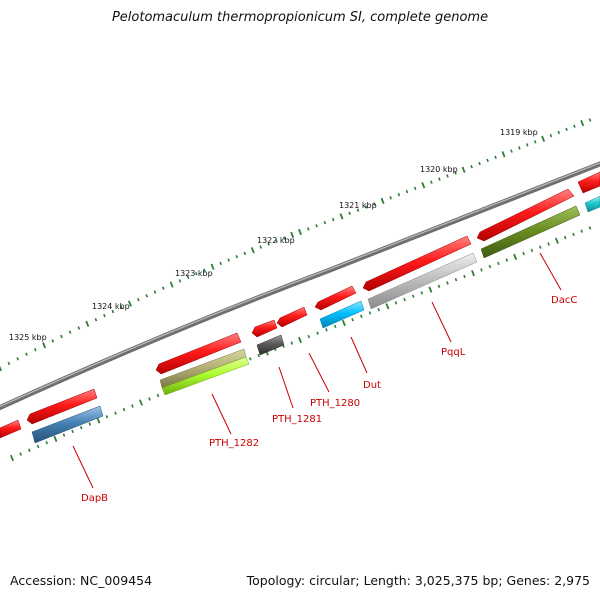 This screenshot has height=600, width=600. I want to click on gene-label-pth1280: PTH_1280, so click(335, 403).